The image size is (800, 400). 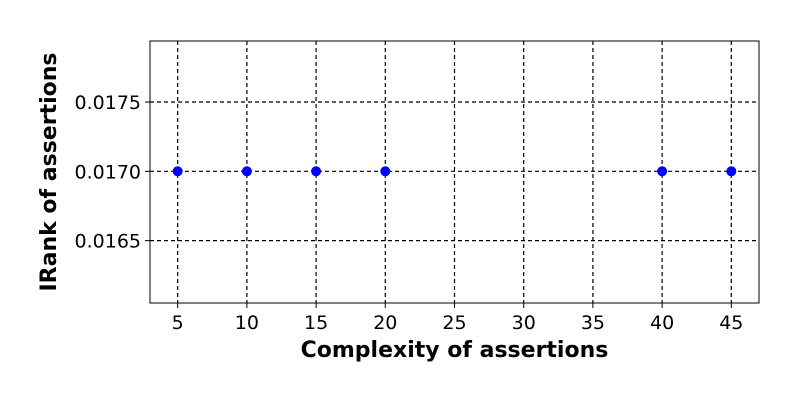 What do you see at coordinates (316, 323) in the screenshot?
I see `x-tick-label: 15` at bounding box center [316, 323].